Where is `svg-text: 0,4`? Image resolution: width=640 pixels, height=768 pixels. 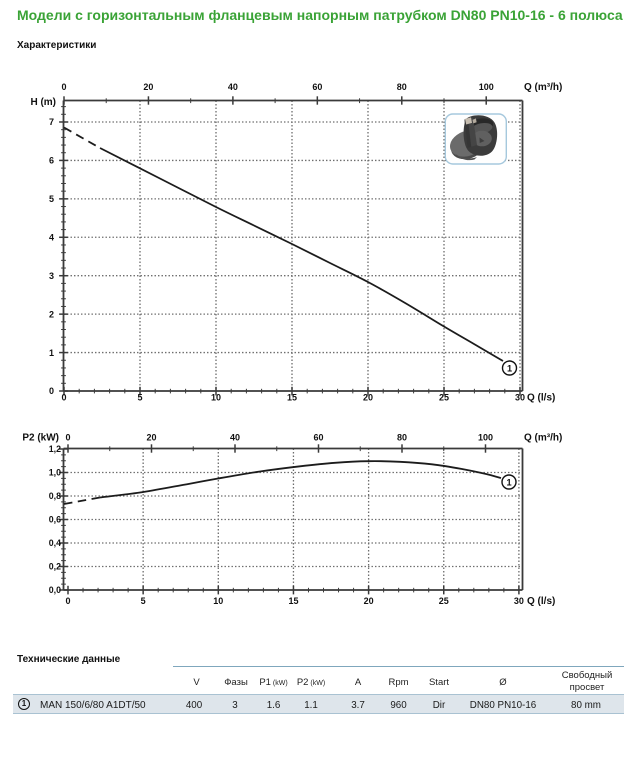
svg-text: 0,4 is located at coordinates (55, 543).